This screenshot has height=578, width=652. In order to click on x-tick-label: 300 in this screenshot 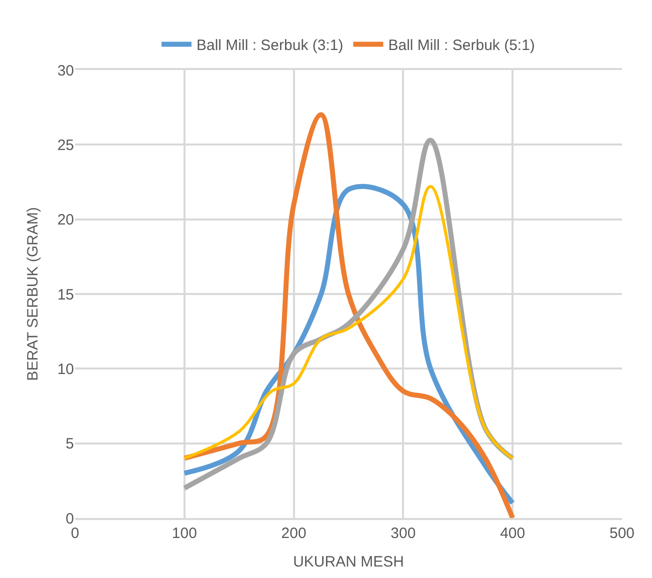, I will do `click(403, 533)`.